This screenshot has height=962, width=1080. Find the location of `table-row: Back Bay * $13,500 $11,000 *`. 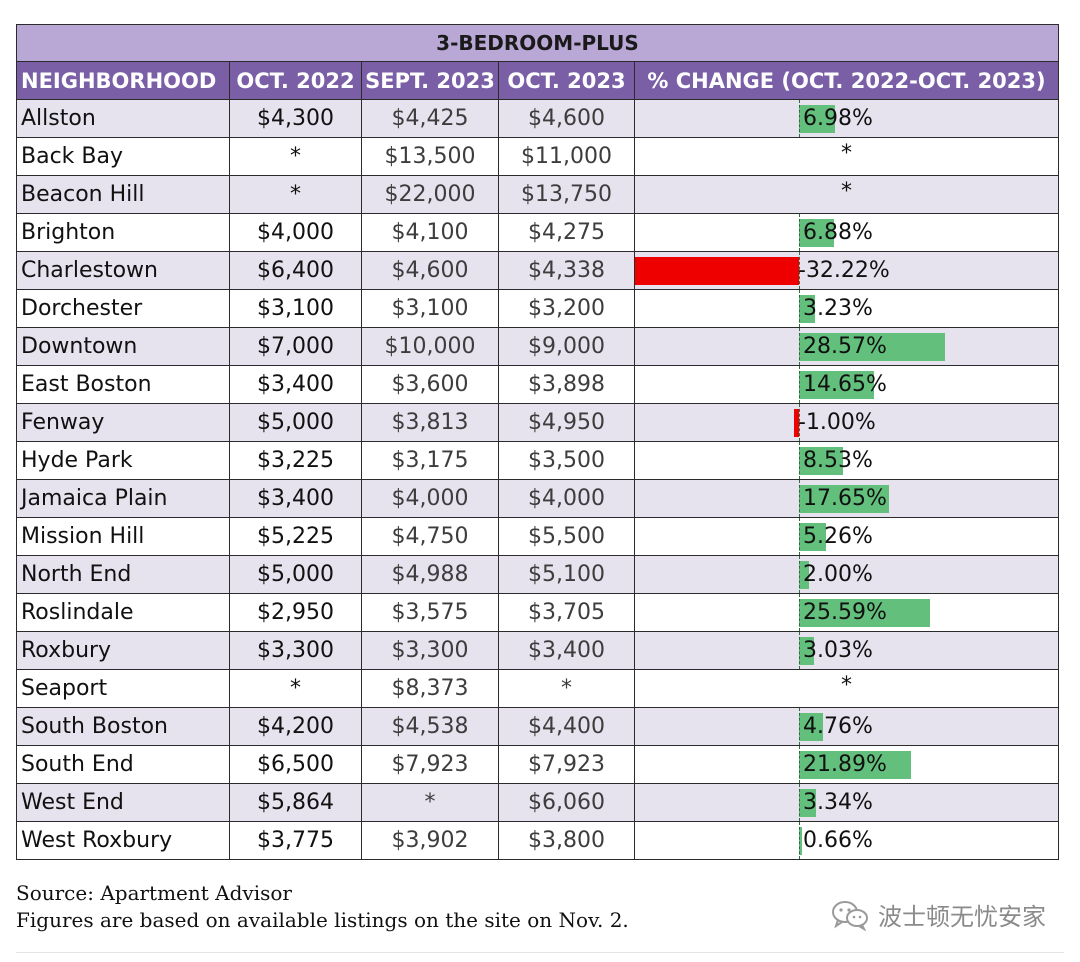

table-row: Back Bay * $13,500 $11,000 * is located at coordinates (537, 156).